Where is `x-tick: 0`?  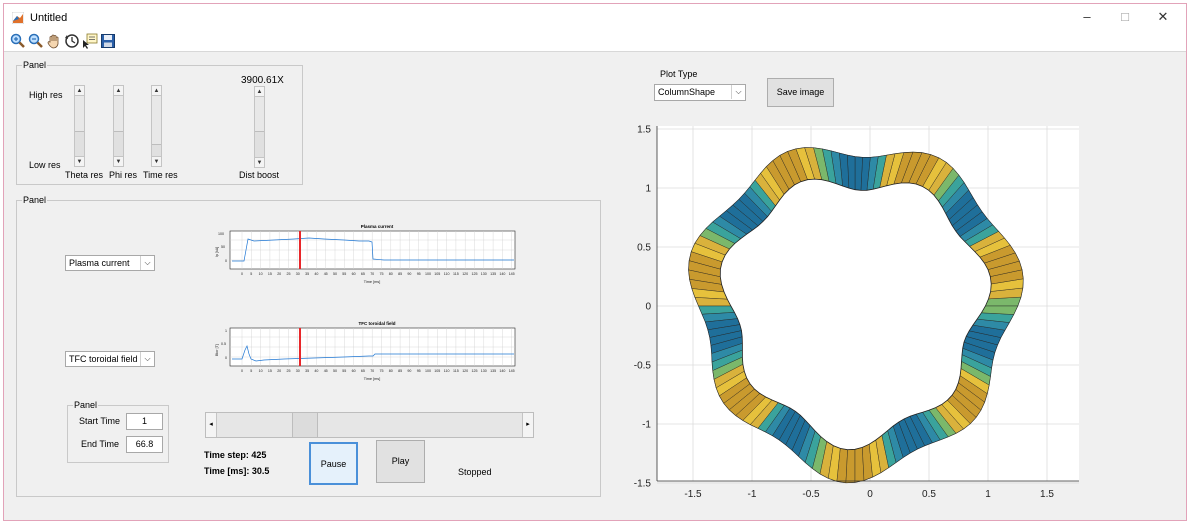 x-tick: 0 is located at coordinates (870, 494).